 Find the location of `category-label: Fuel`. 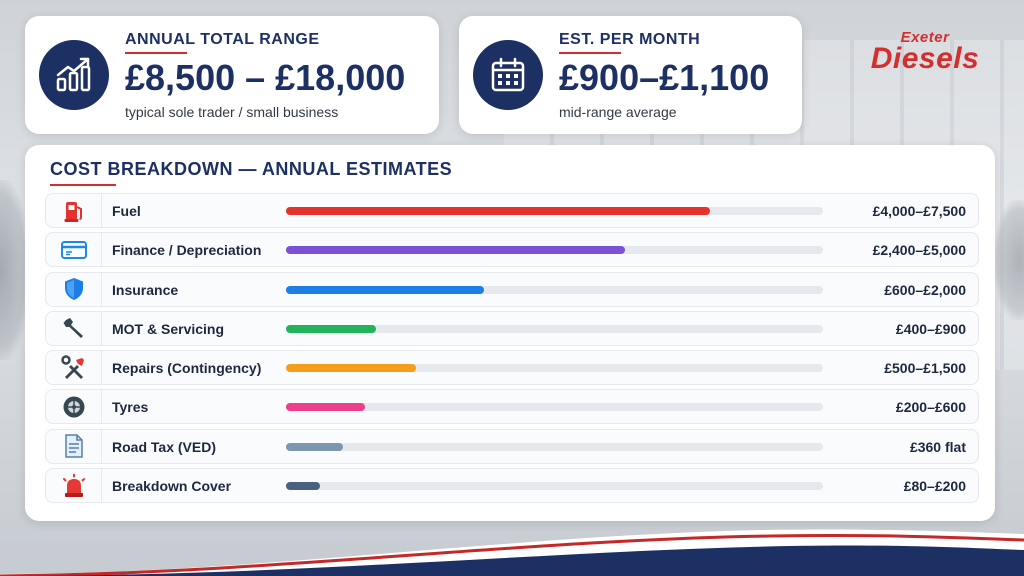

category-label: Fuel is located at coordinates (126, 211).